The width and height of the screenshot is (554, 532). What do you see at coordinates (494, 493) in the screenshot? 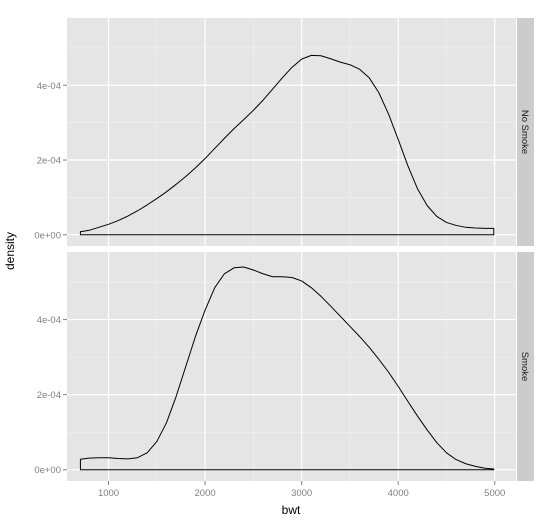
I see `x-tick-label: 5000` at bounding box center [494, 493].